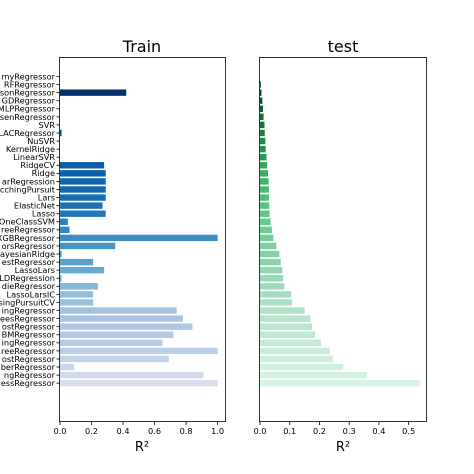 Image resolution: width=474 pixels, height=474 pixels. What do you see at coordinates (27, 278) in the screenshot?
I see `train-category-label: LDRegression` at bounding box center [27, 278].